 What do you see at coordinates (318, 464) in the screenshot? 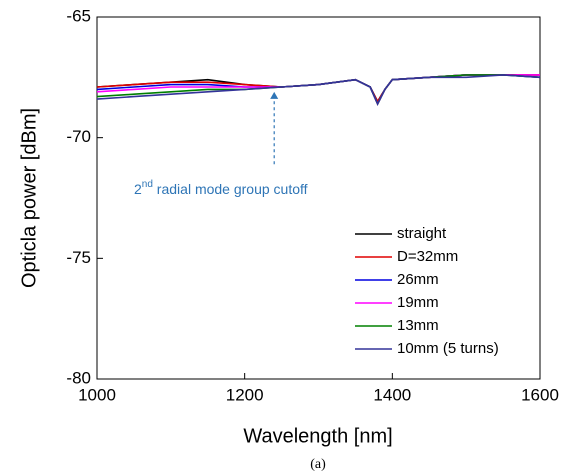
I see `caption: (a)` at bounding box center [318, 464].